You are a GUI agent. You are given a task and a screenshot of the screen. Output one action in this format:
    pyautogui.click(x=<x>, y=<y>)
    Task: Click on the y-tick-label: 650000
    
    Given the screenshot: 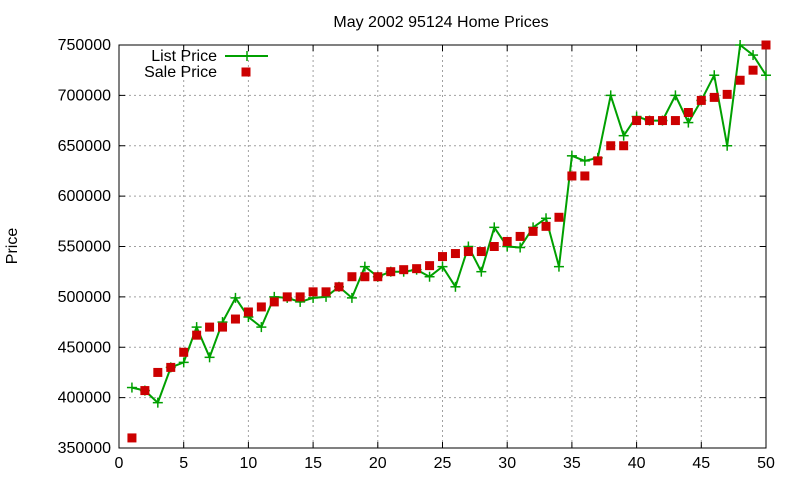 What is the action you would take?
    pyautogui.click(x=84, y=146)
    